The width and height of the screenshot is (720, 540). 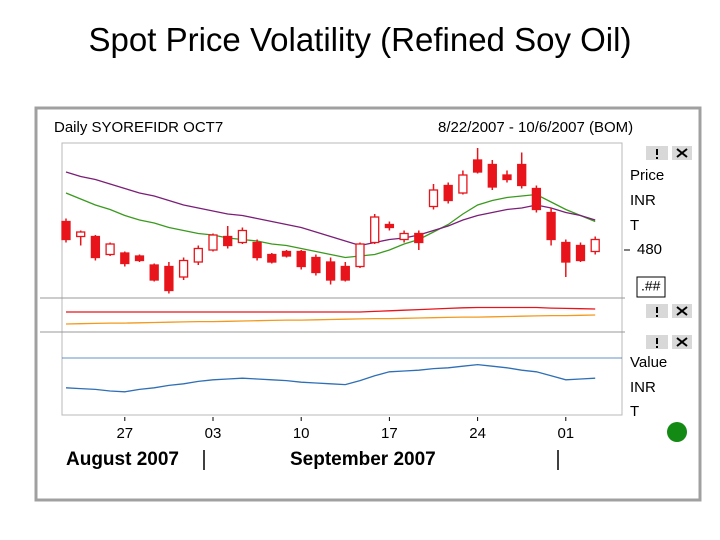 I want to click on status-dot, so click(x=677, y=432).